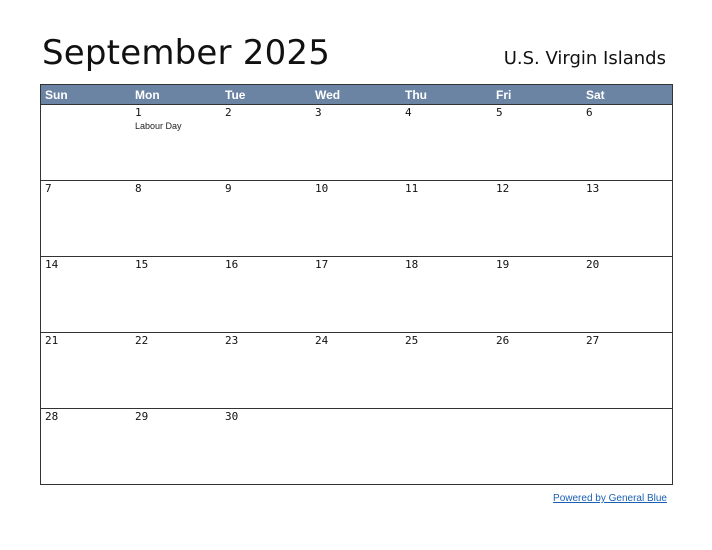  Describe the element at coordinates (232, 264) in the screenshot. I see `day-number: 16` at that location.